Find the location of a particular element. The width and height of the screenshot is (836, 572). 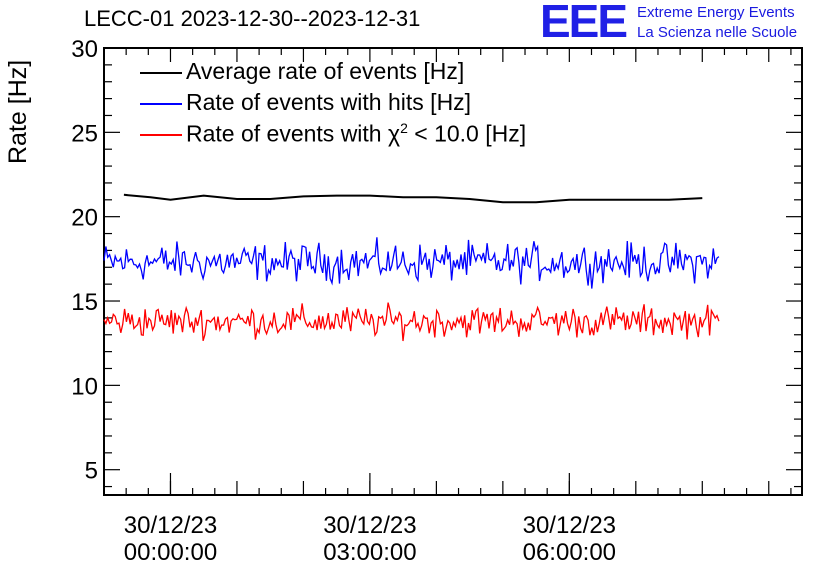

legend-label-chi2-symbol: χ is located at coordinates (394, 133).